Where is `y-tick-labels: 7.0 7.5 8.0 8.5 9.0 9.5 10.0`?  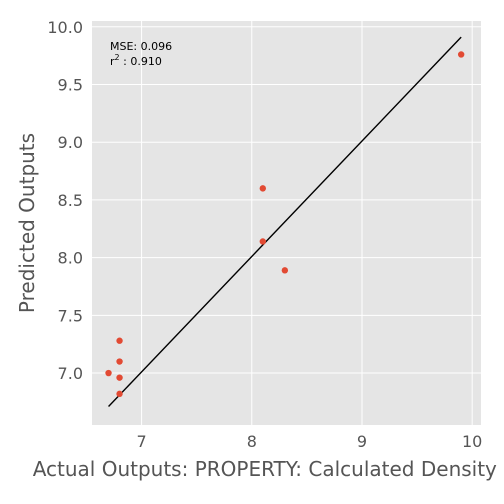 y-tick-labels: 7.0 7.5 8.0 8.5 9.0 9.5 10.0 is located at coordinates (65, 200).